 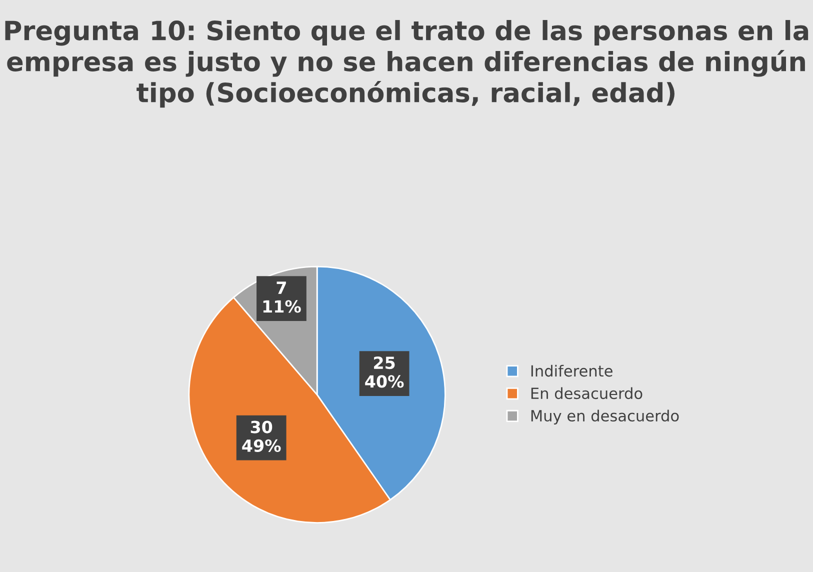 I want to click on legend-label: Indiferente, so click(x=571, y=370).